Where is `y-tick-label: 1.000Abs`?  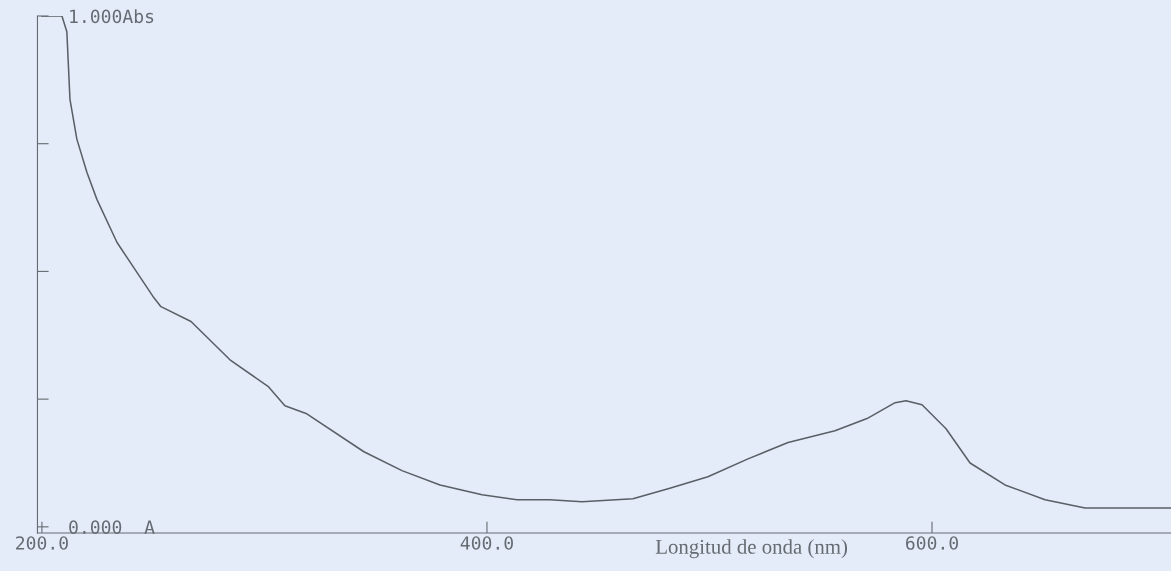 y-tick-label: 1.000Abs is located at coordinates (112, 16).